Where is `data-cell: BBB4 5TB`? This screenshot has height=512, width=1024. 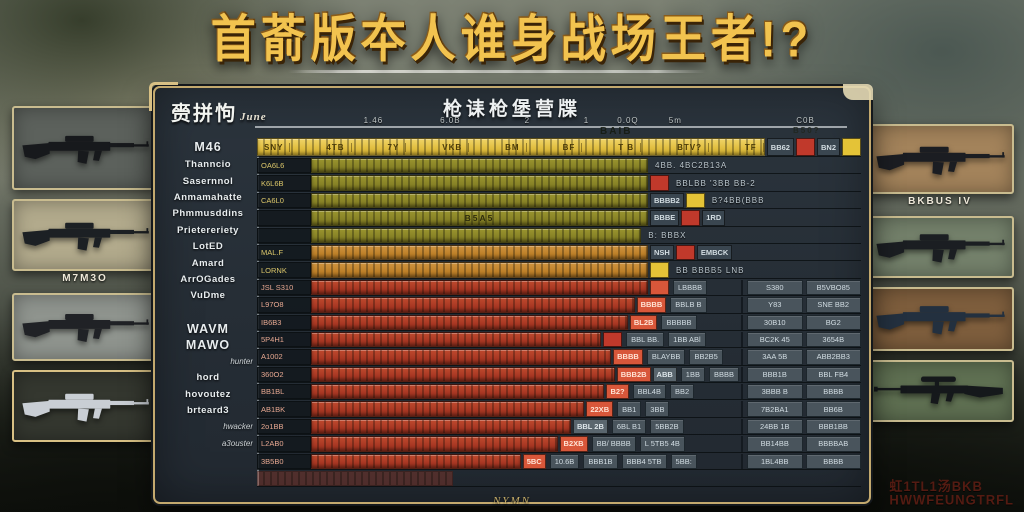
data-cell: BBB4 5TB is located at coordinates (644, 461).